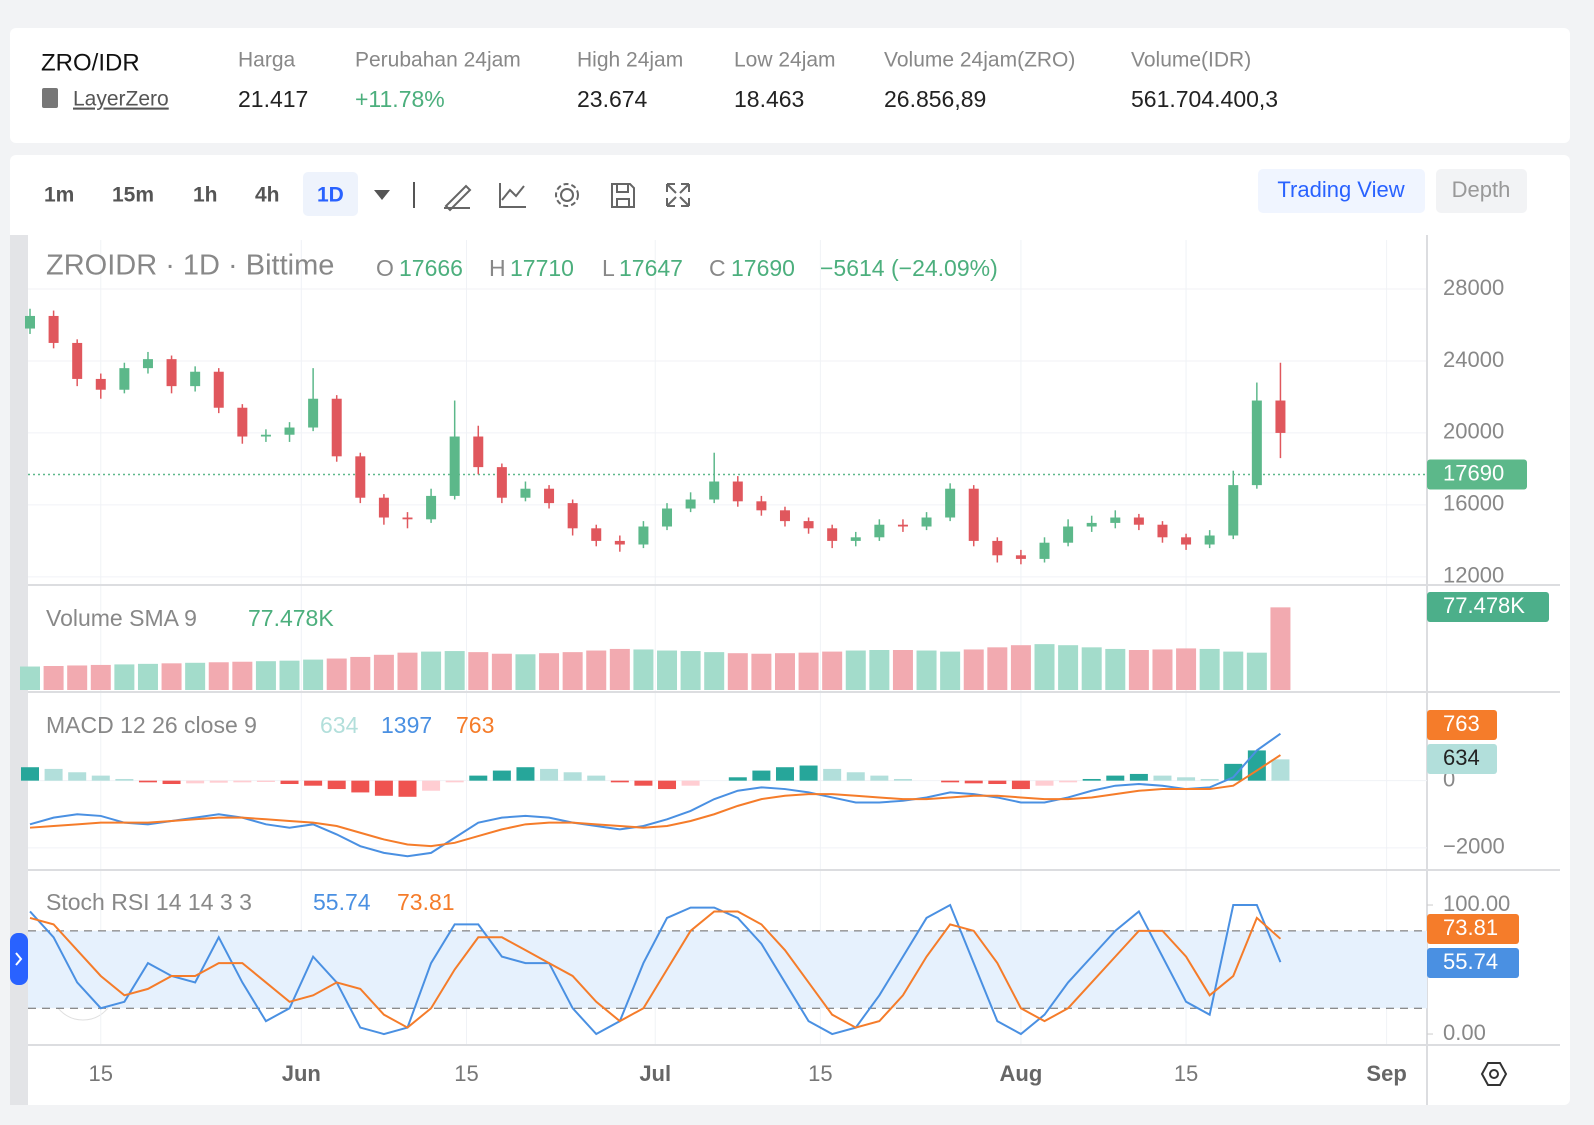 This screenshot has height=1125, width=1594. I want to click on ohlc-value: 17690, so click(763, 268).